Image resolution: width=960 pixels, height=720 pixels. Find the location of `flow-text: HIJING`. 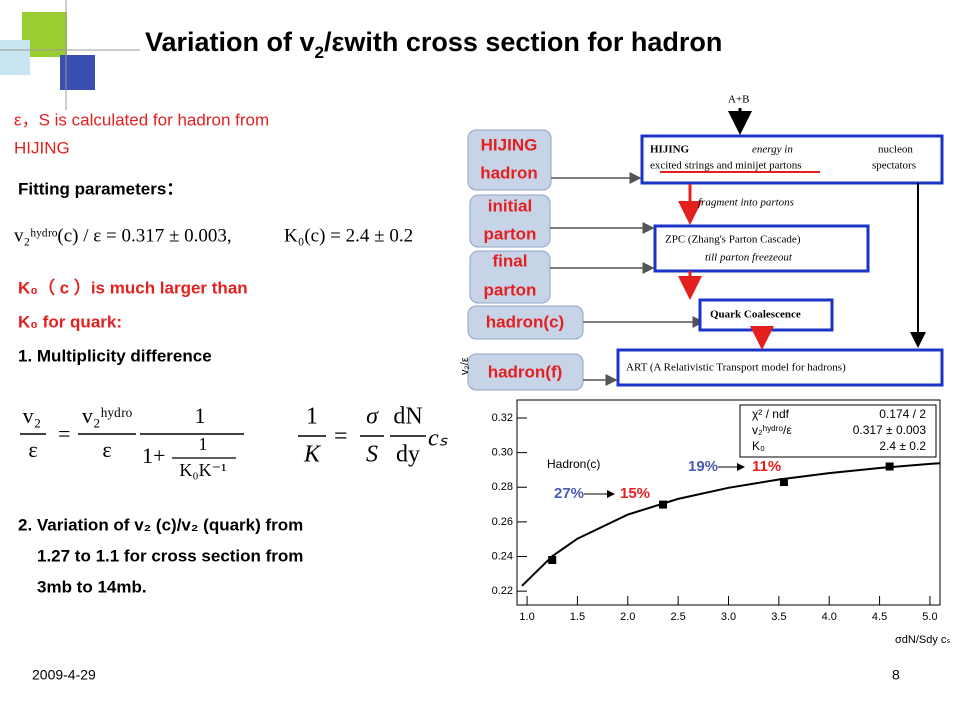

flow-text: HIJING is located at coordinates (670, 150).